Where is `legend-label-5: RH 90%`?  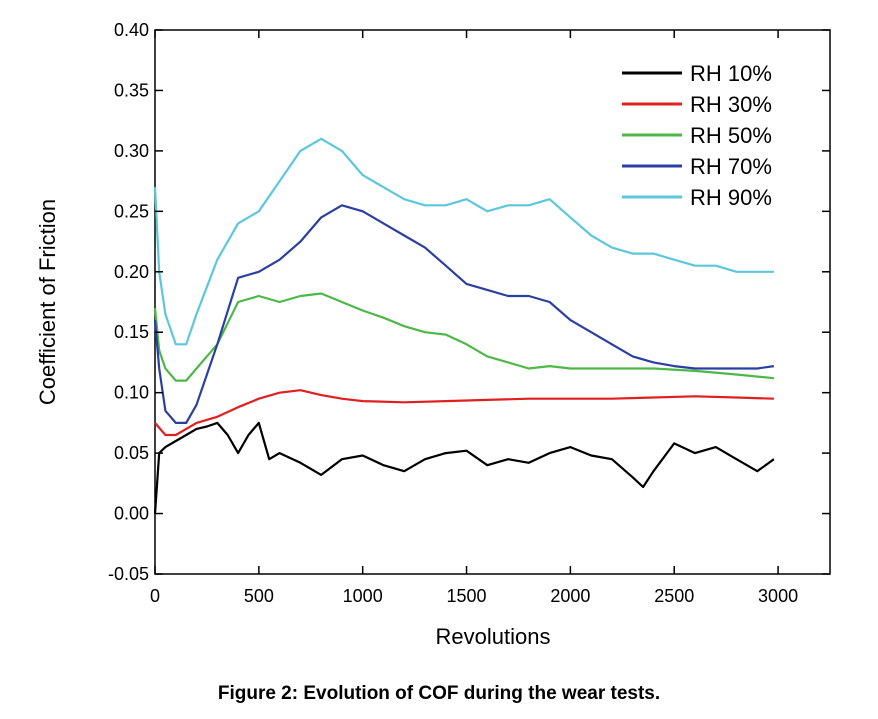
legend-label-5: RH 90% is located at coordinates (731, 197).